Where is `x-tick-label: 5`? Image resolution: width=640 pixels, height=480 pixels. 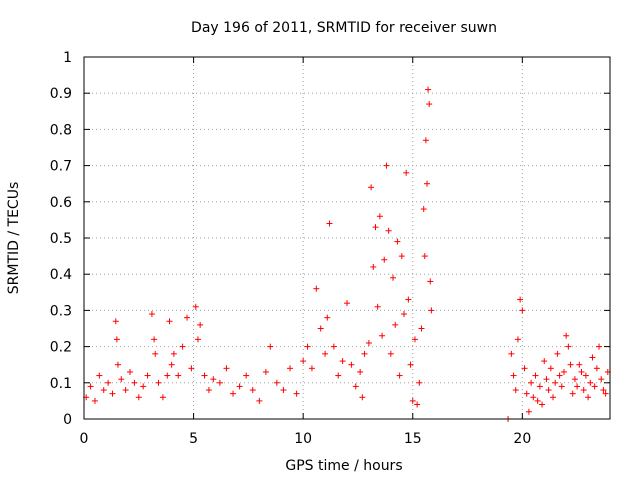
x-tick-label: 5 is located at coordinates (193, 439).